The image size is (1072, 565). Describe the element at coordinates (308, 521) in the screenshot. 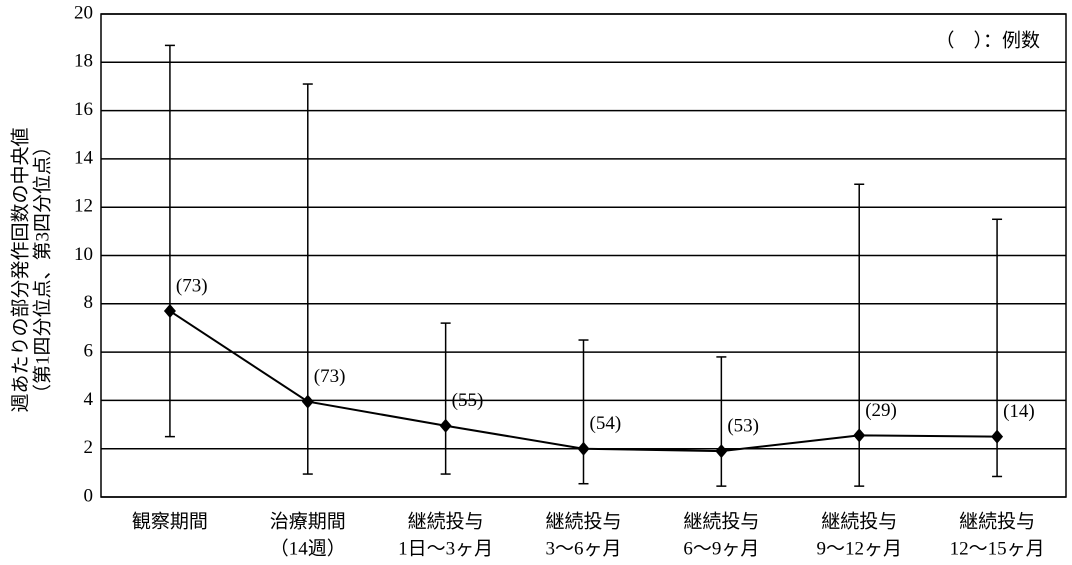

I see `x-tick-label: 治療期間` at that location.